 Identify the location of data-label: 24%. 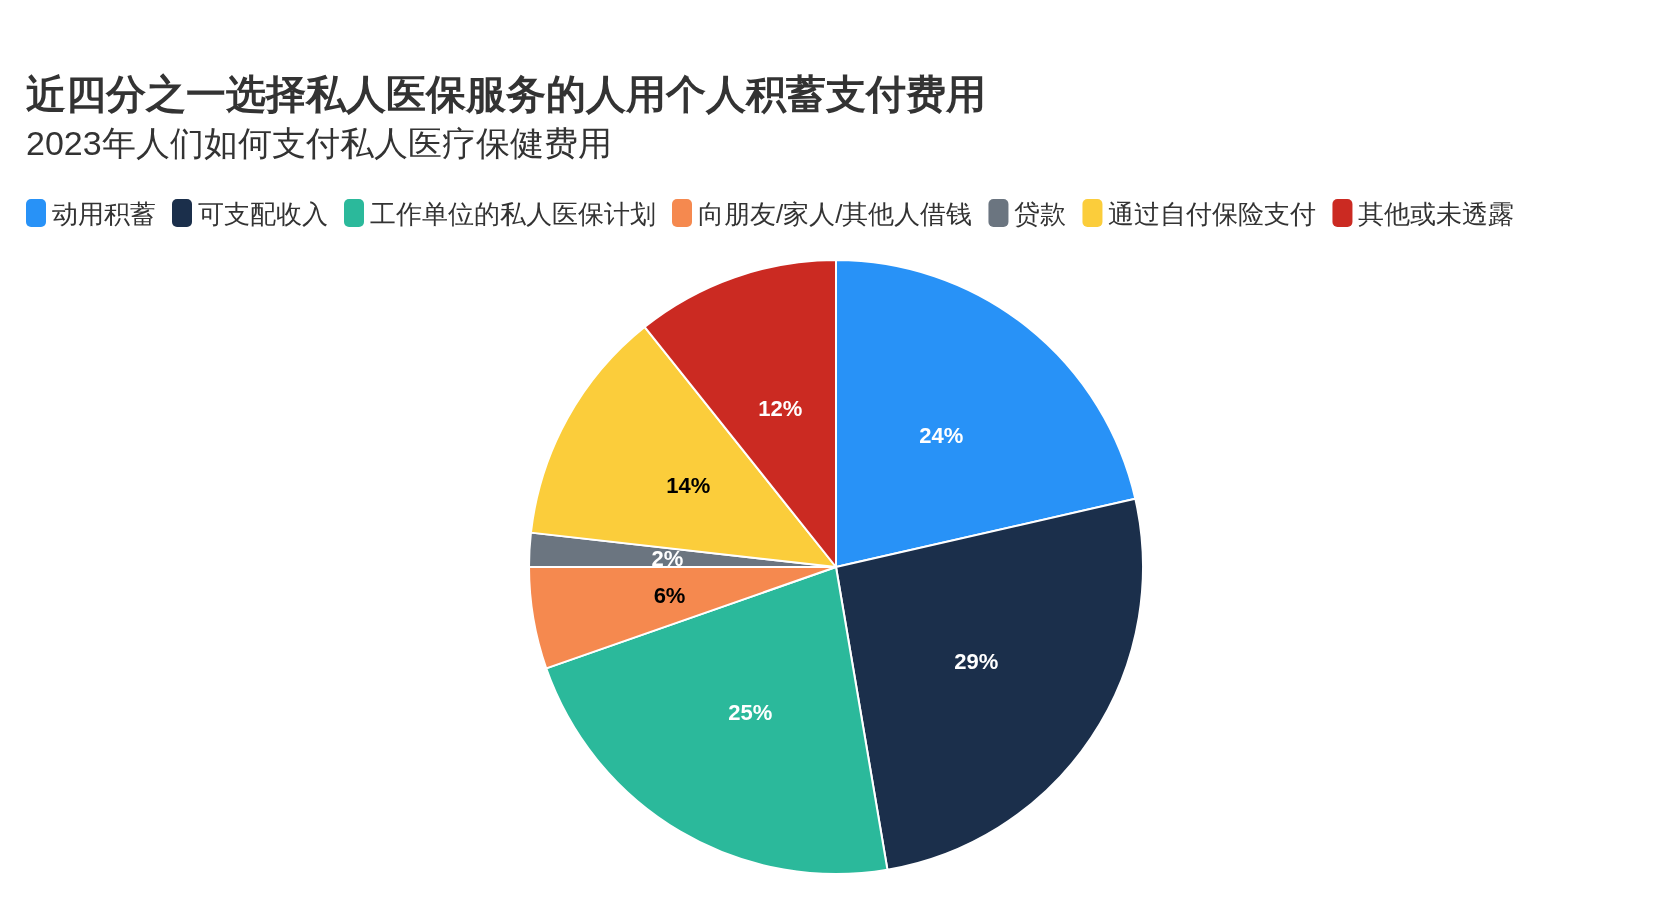
(941, 435).